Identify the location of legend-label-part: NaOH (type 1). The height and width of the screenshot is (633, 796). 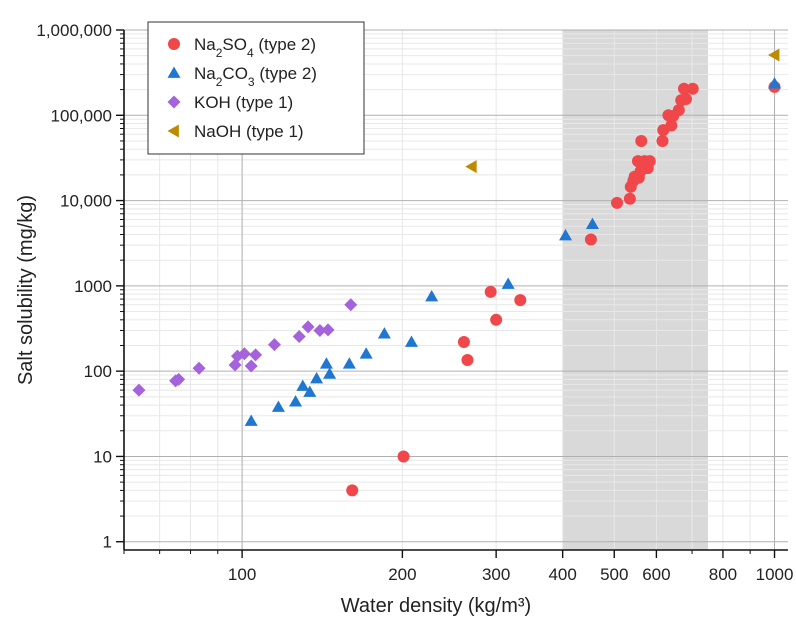
(249, 131).